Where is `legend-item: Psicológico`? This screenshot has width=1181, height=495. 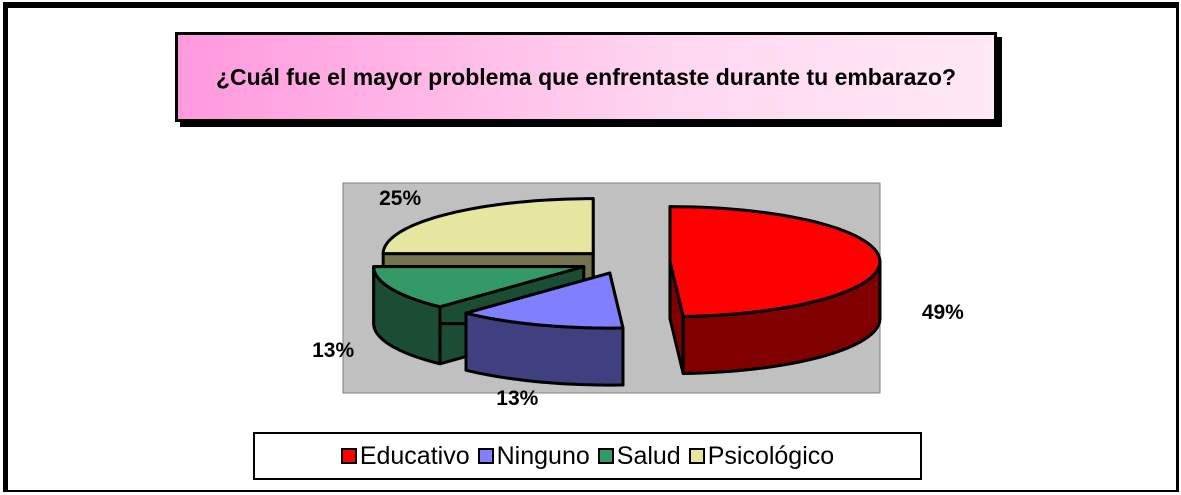
legend-item: Psicológico is located at coordinates (761, 456).